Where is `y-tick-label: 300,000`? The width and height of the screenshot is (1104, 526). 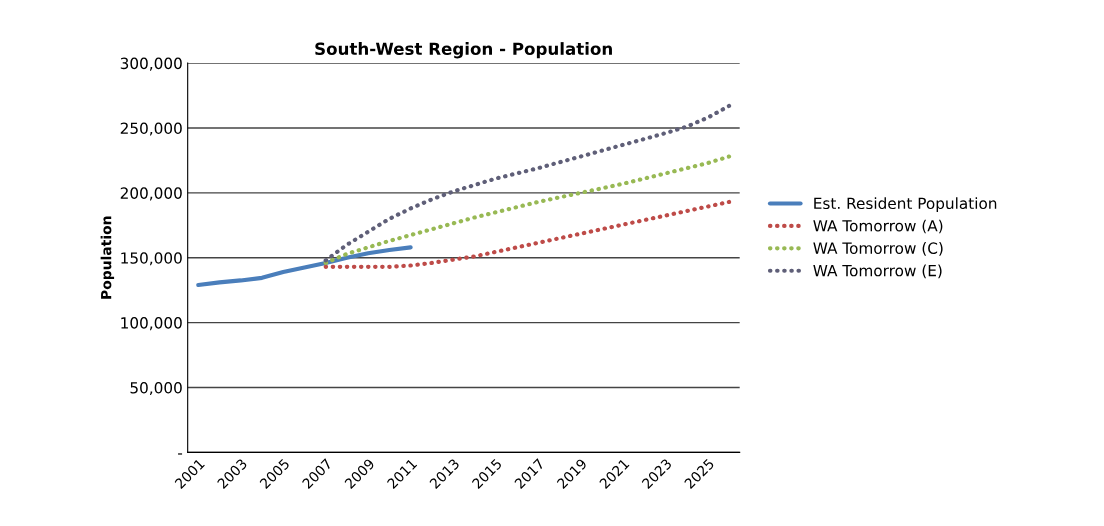 y-tick-label: 300,000 is located at coordinates (151, 64).